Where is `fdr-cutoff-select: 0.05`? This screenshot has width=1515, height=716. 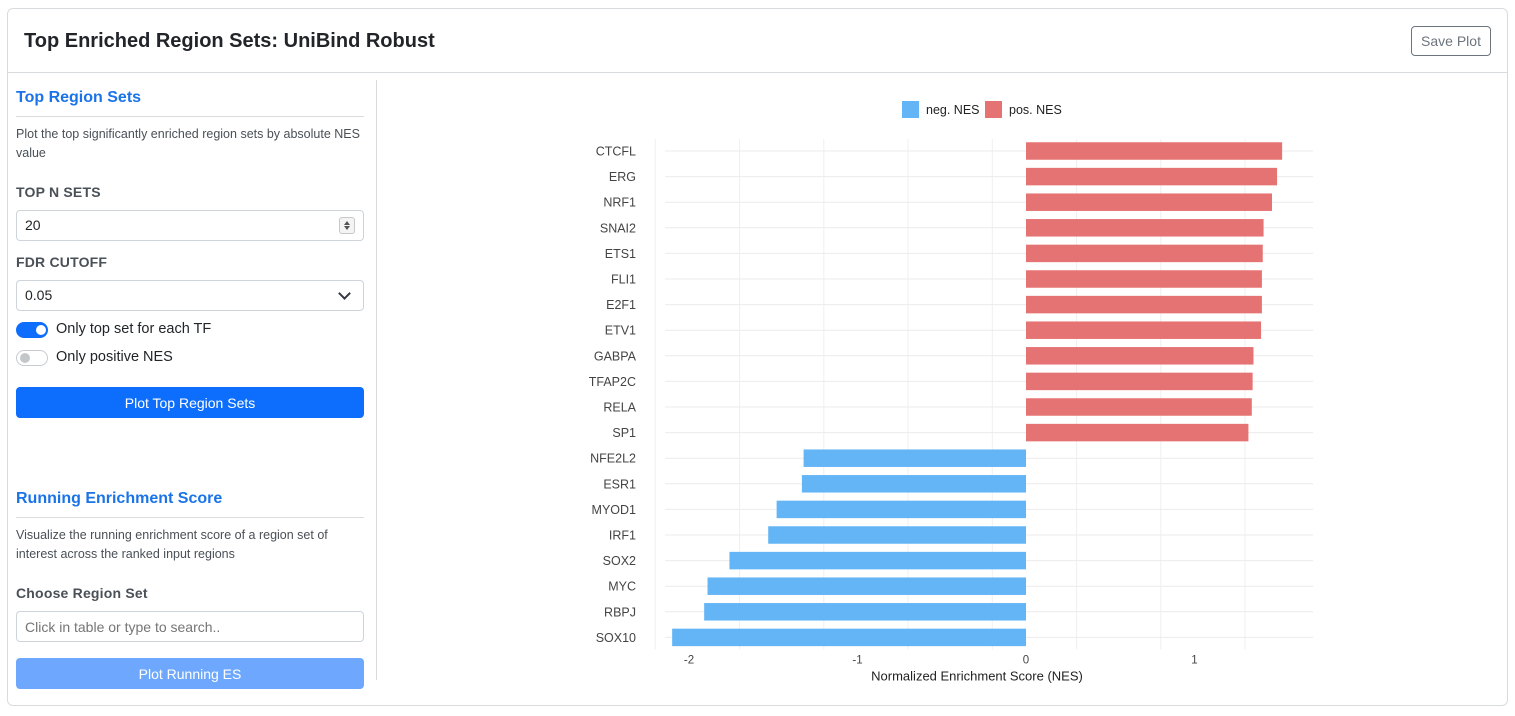 fdr-cutoff-select: 0.05 is located at coordinates (190, 295).